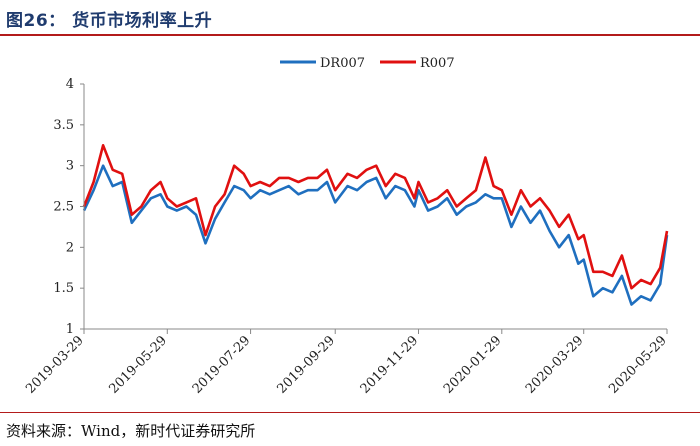 The image size is (700, 446). Describe the element at coordinates (63, 207) in the screenshot. I see `y-tick-label: 2.5` at that location.